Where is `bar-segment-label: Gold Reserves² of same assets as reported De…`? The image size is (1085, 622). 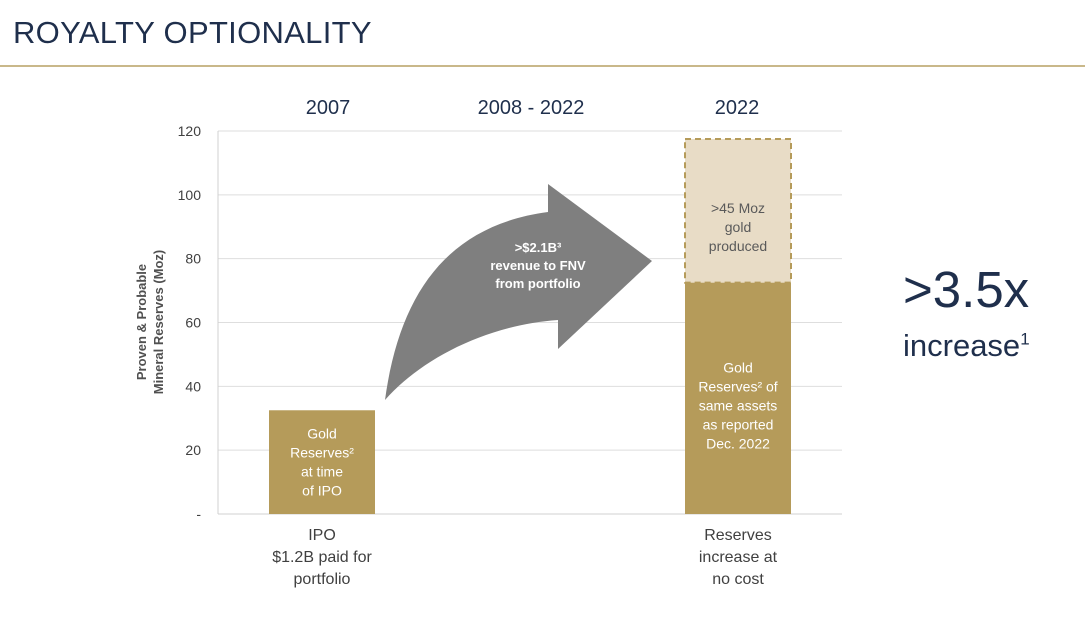 bar-segment-label: Gold Reserves² of same assets as reported De… is located at coordinates (737, 406).